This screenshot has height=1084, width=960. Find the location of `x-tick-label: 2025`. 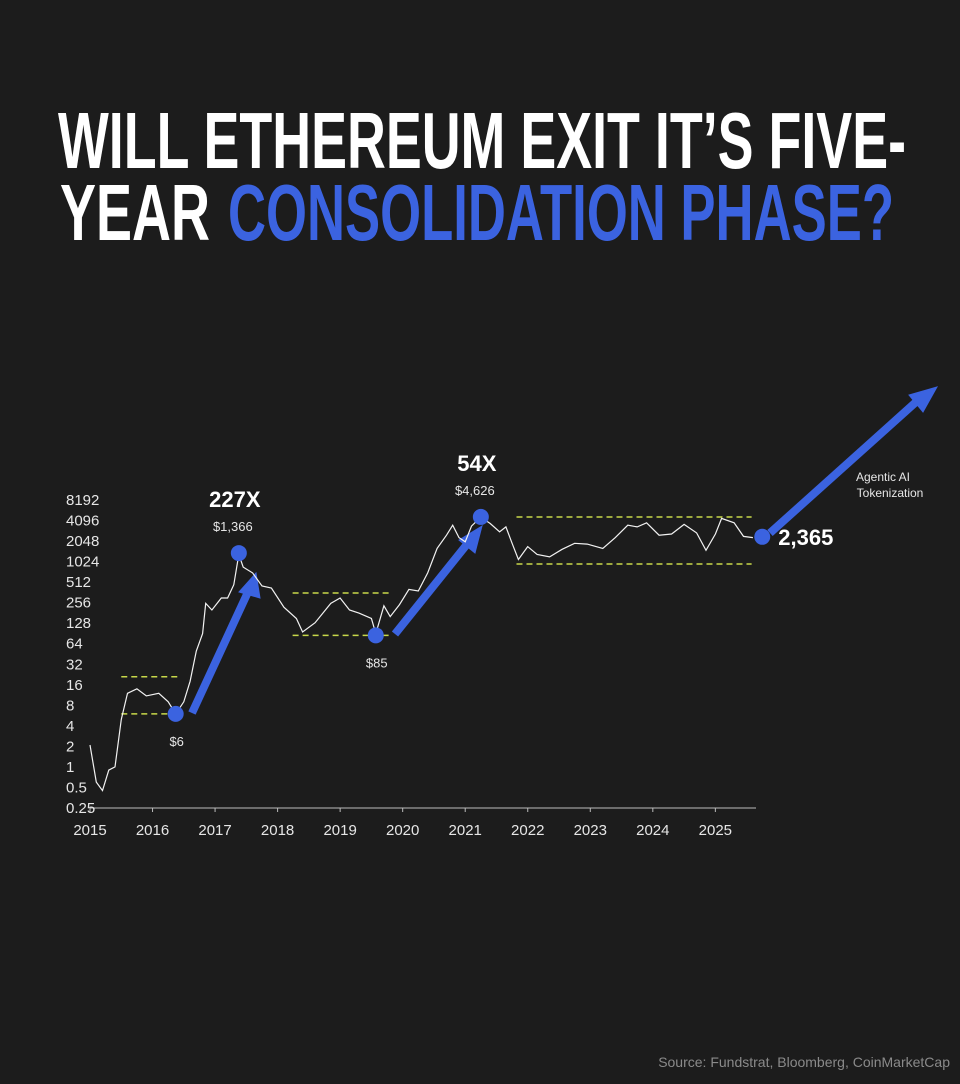

x-tick-label: 2025 is located at coordinates (715, 830).